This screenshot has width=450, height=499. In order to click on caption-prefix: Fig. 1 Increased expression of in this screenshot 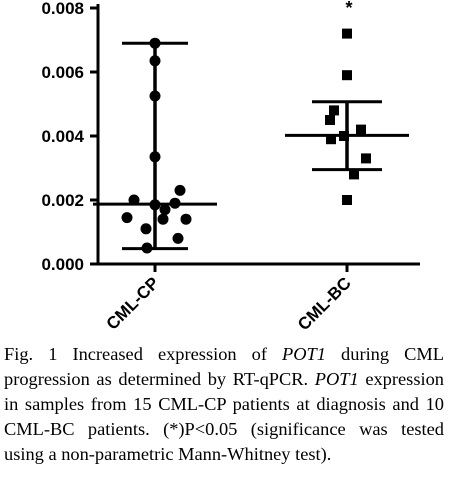, I will do `click(143, 354)`.